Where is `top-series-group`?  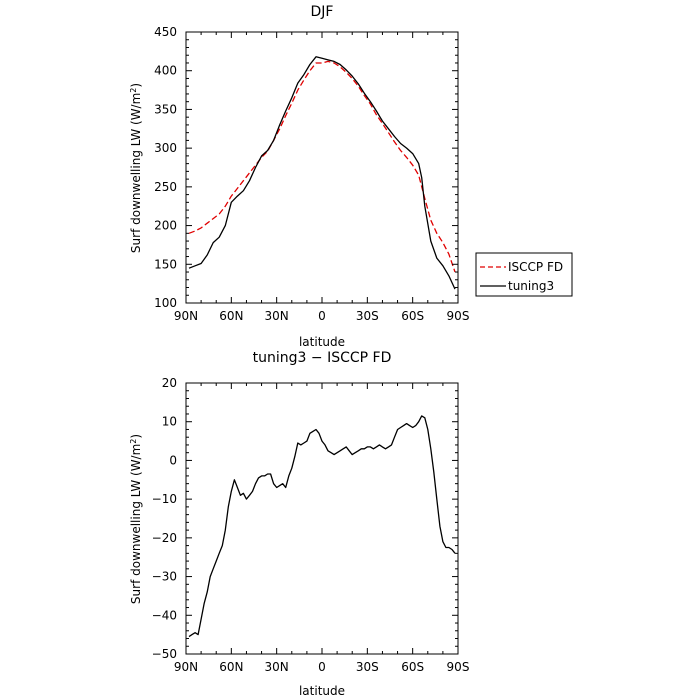
top-series-group is located at coordinates (322, 173).